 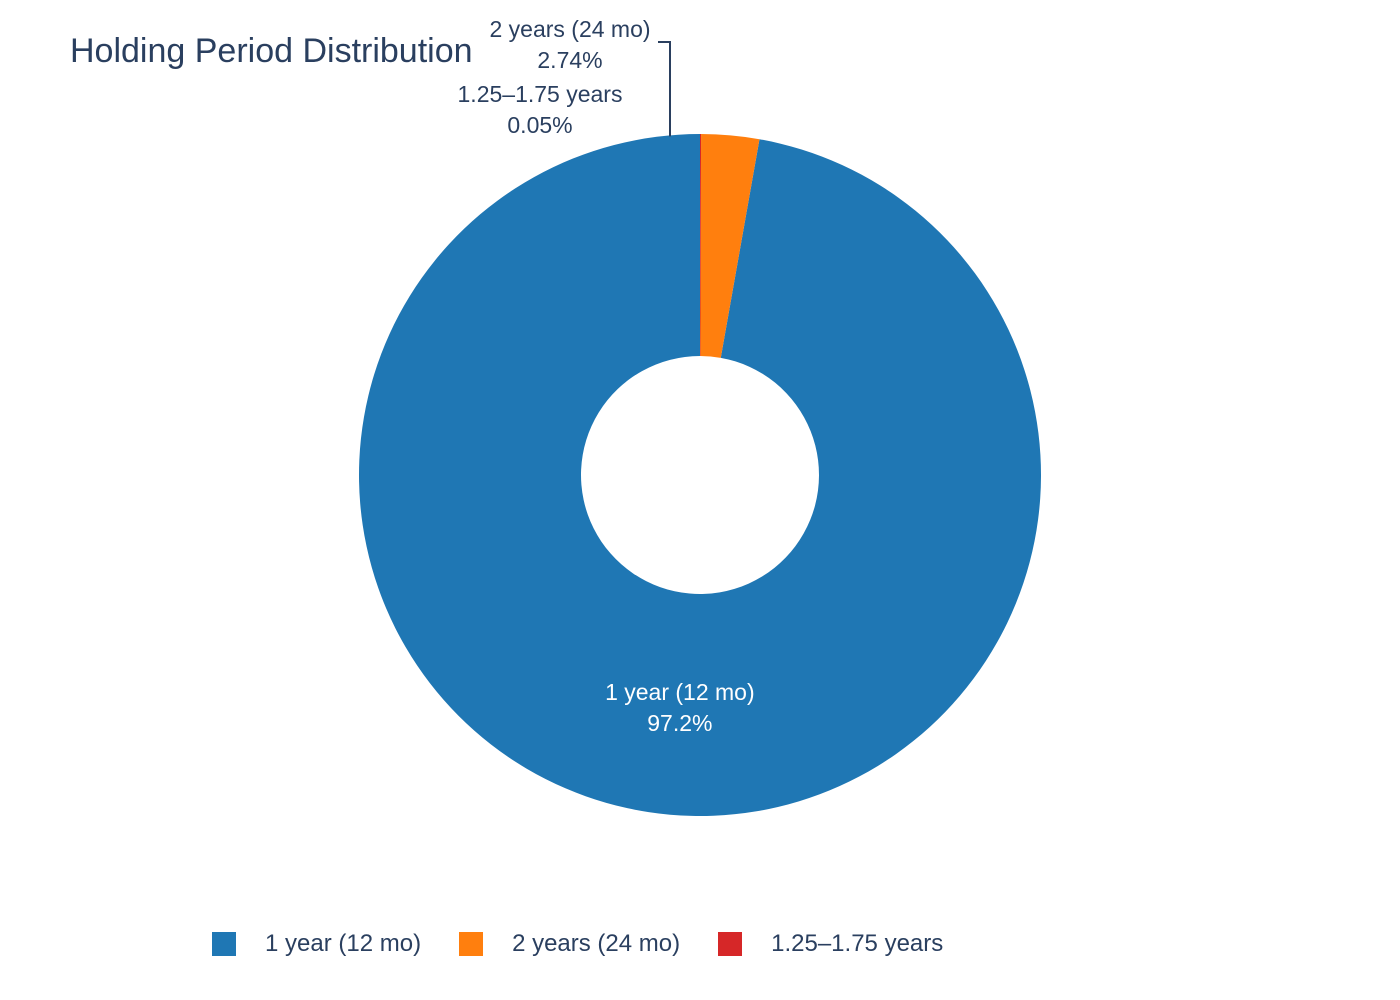 I want to click on legend-item: 1 year (12 mo), so click(x=316, y=944).